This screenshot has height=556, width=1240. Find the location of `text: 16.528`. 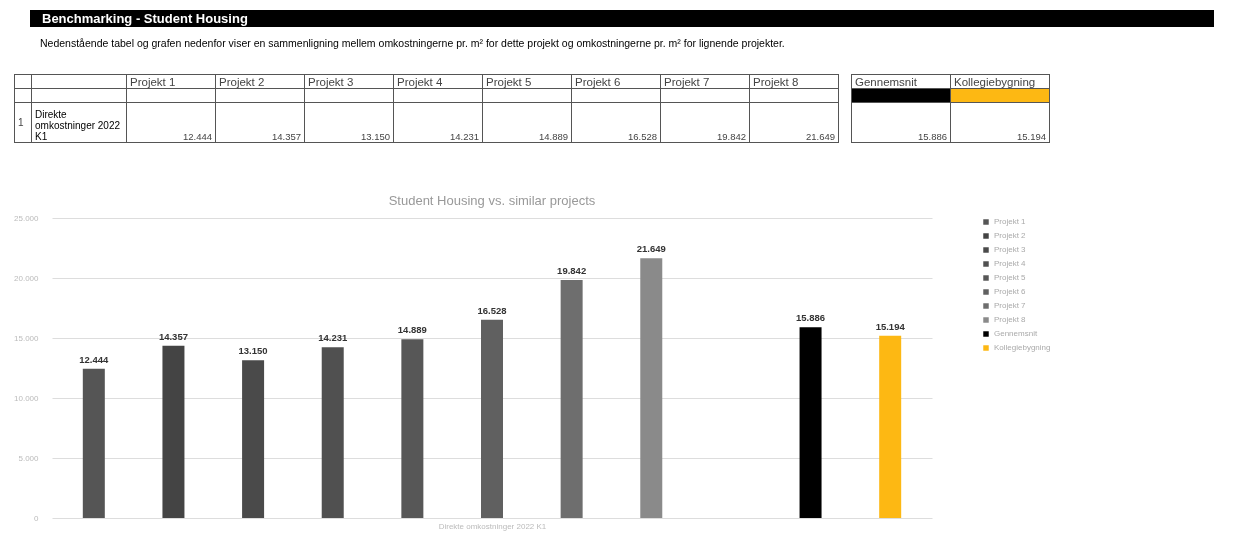

text: 16.528 is located at coordinates (642, 136).